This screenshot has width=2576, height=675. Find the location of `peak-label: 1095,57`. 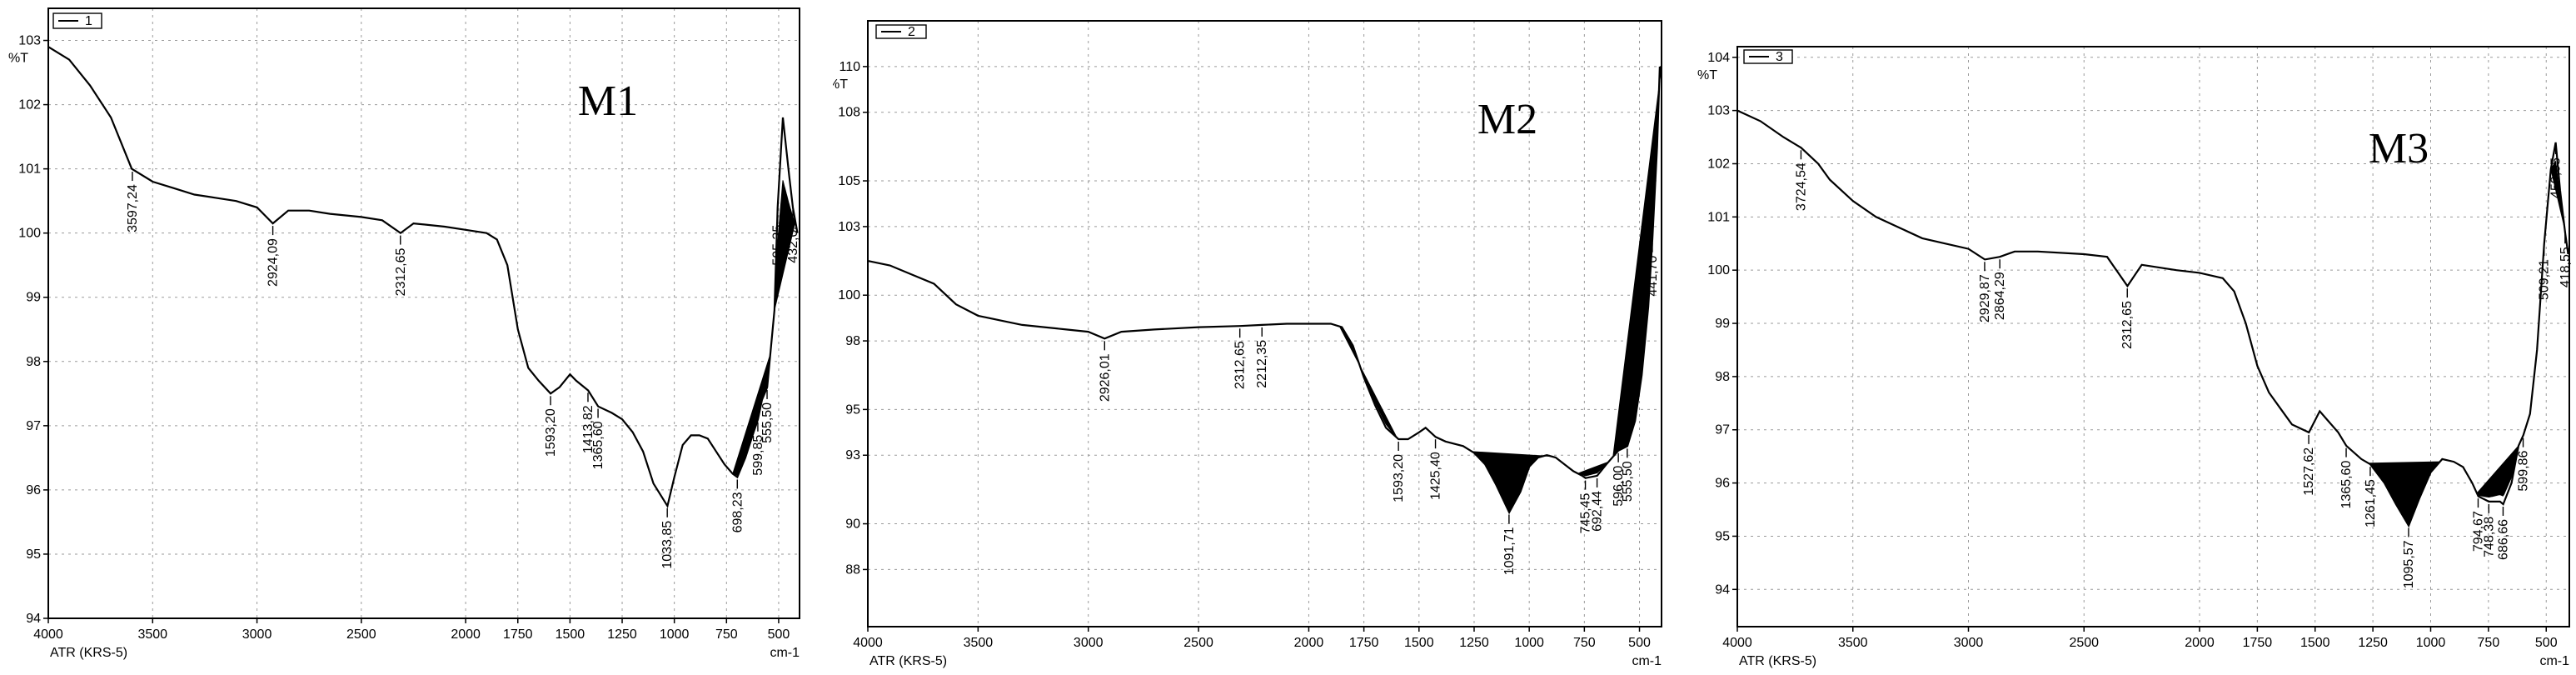

peak-label: 1095,57 is located at coordinates (2409, 564).